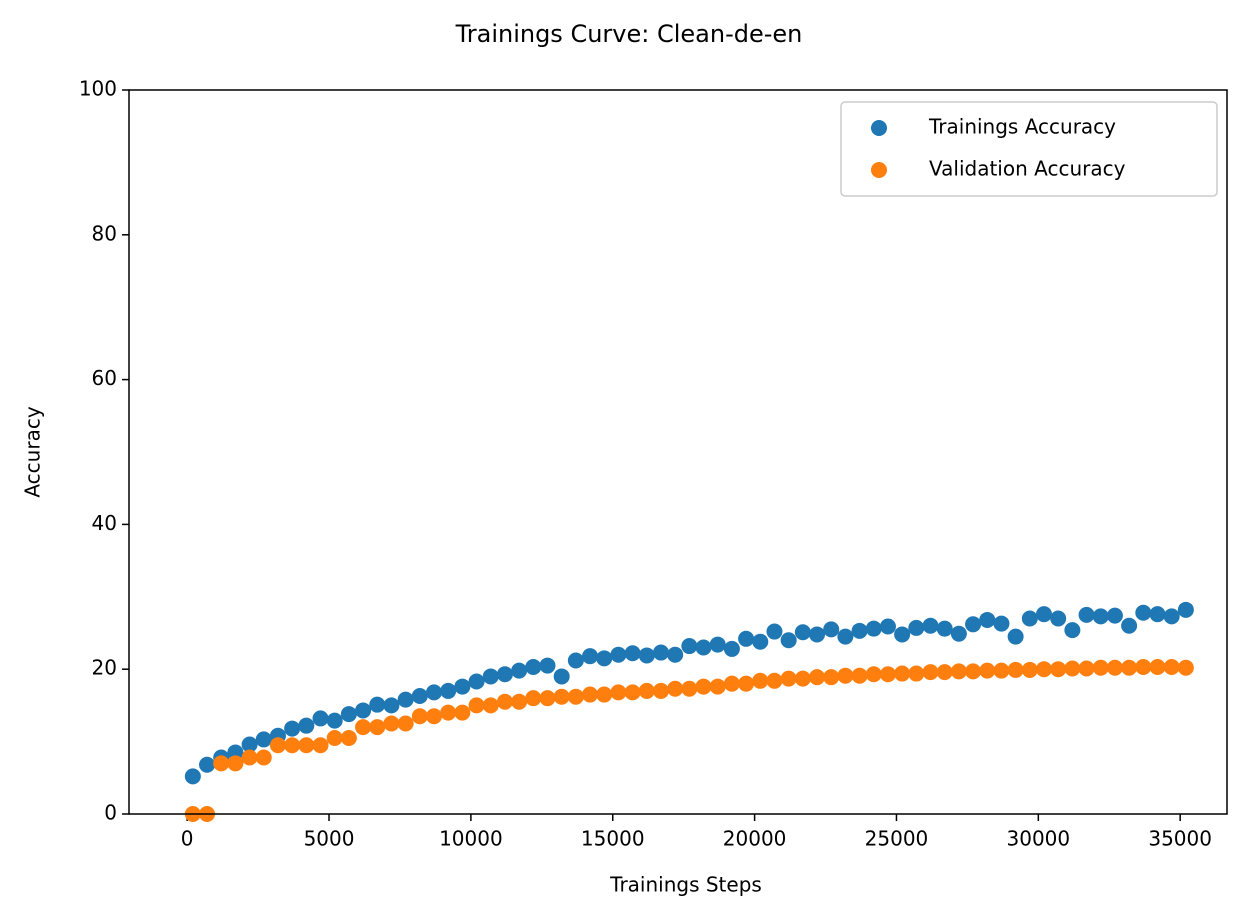 This screenshot has width=1259, height=921. What do you see at coordinates (110, 813) in the screenshot?
I see `y-tick-label: 0` at bounding box center [110, 813].